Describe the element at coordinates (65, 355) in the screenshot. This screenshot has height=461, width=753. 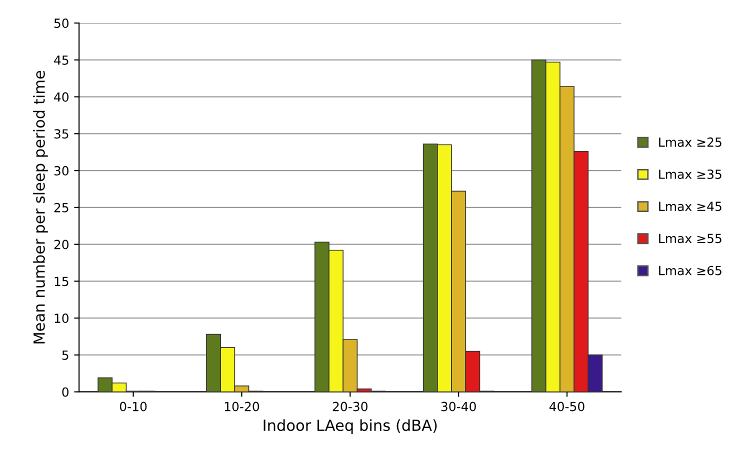
I see `y-tick-label: 5` at that location.